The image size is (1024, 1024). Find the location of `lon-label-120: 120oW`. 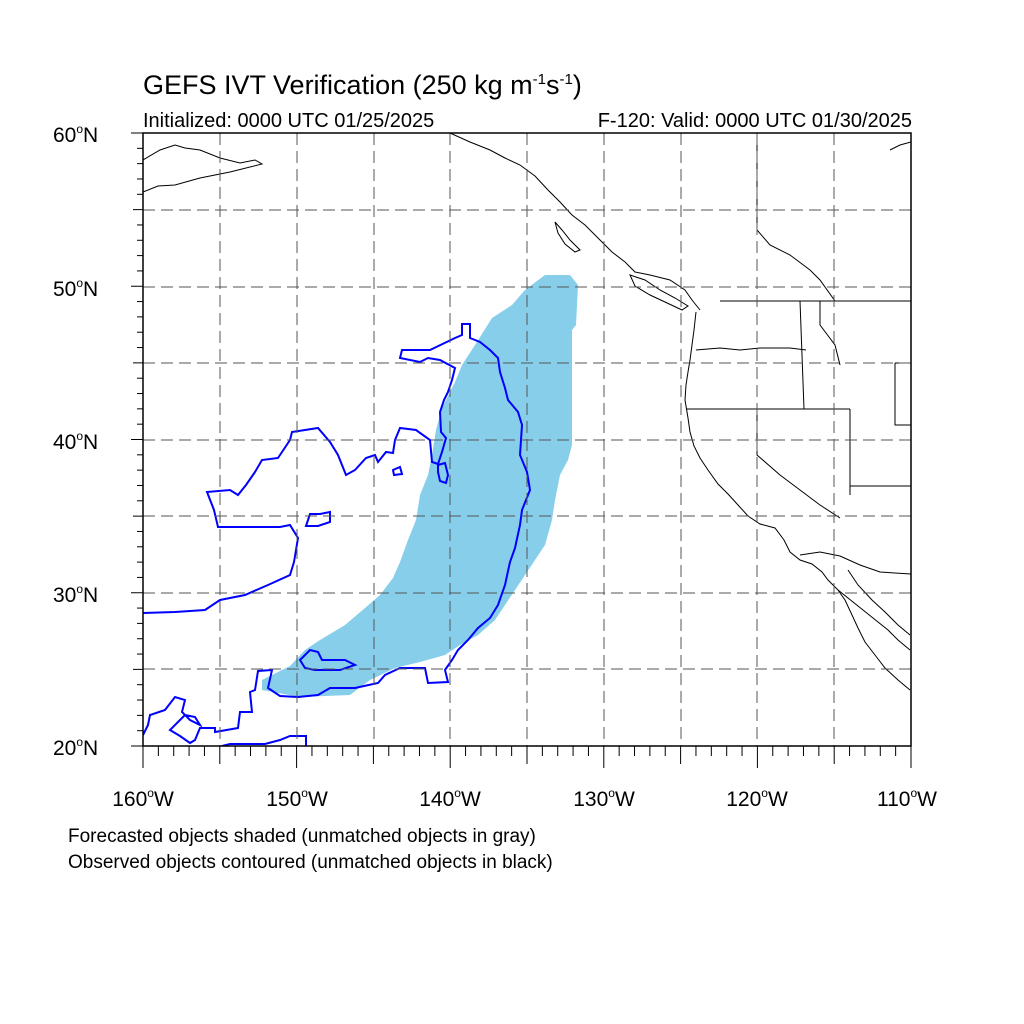

lon-label-120: 120oW is located at coordinates (757, 798).